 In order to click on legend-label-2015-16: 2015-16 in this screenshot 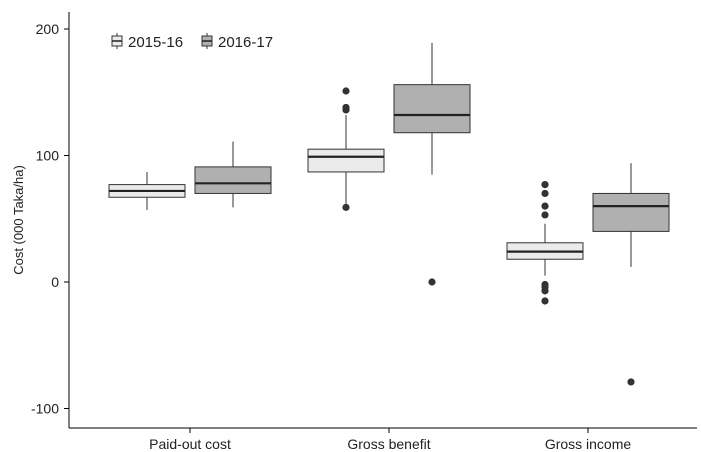, I will do `click(155, 42)`.